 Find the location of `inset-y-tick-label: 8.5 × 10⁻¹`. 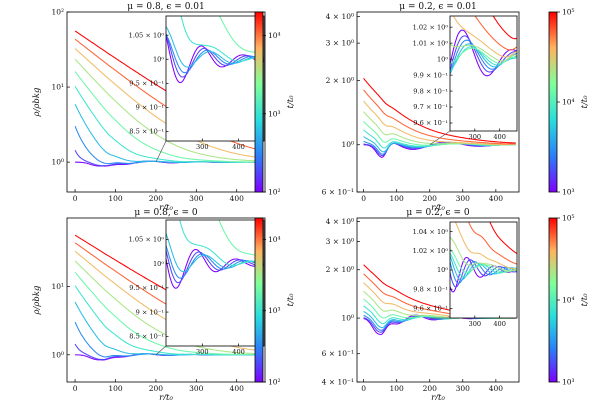

inset-y-tick-label: 8.5 × 10⁻¹ is located at coordinates (146, 337).